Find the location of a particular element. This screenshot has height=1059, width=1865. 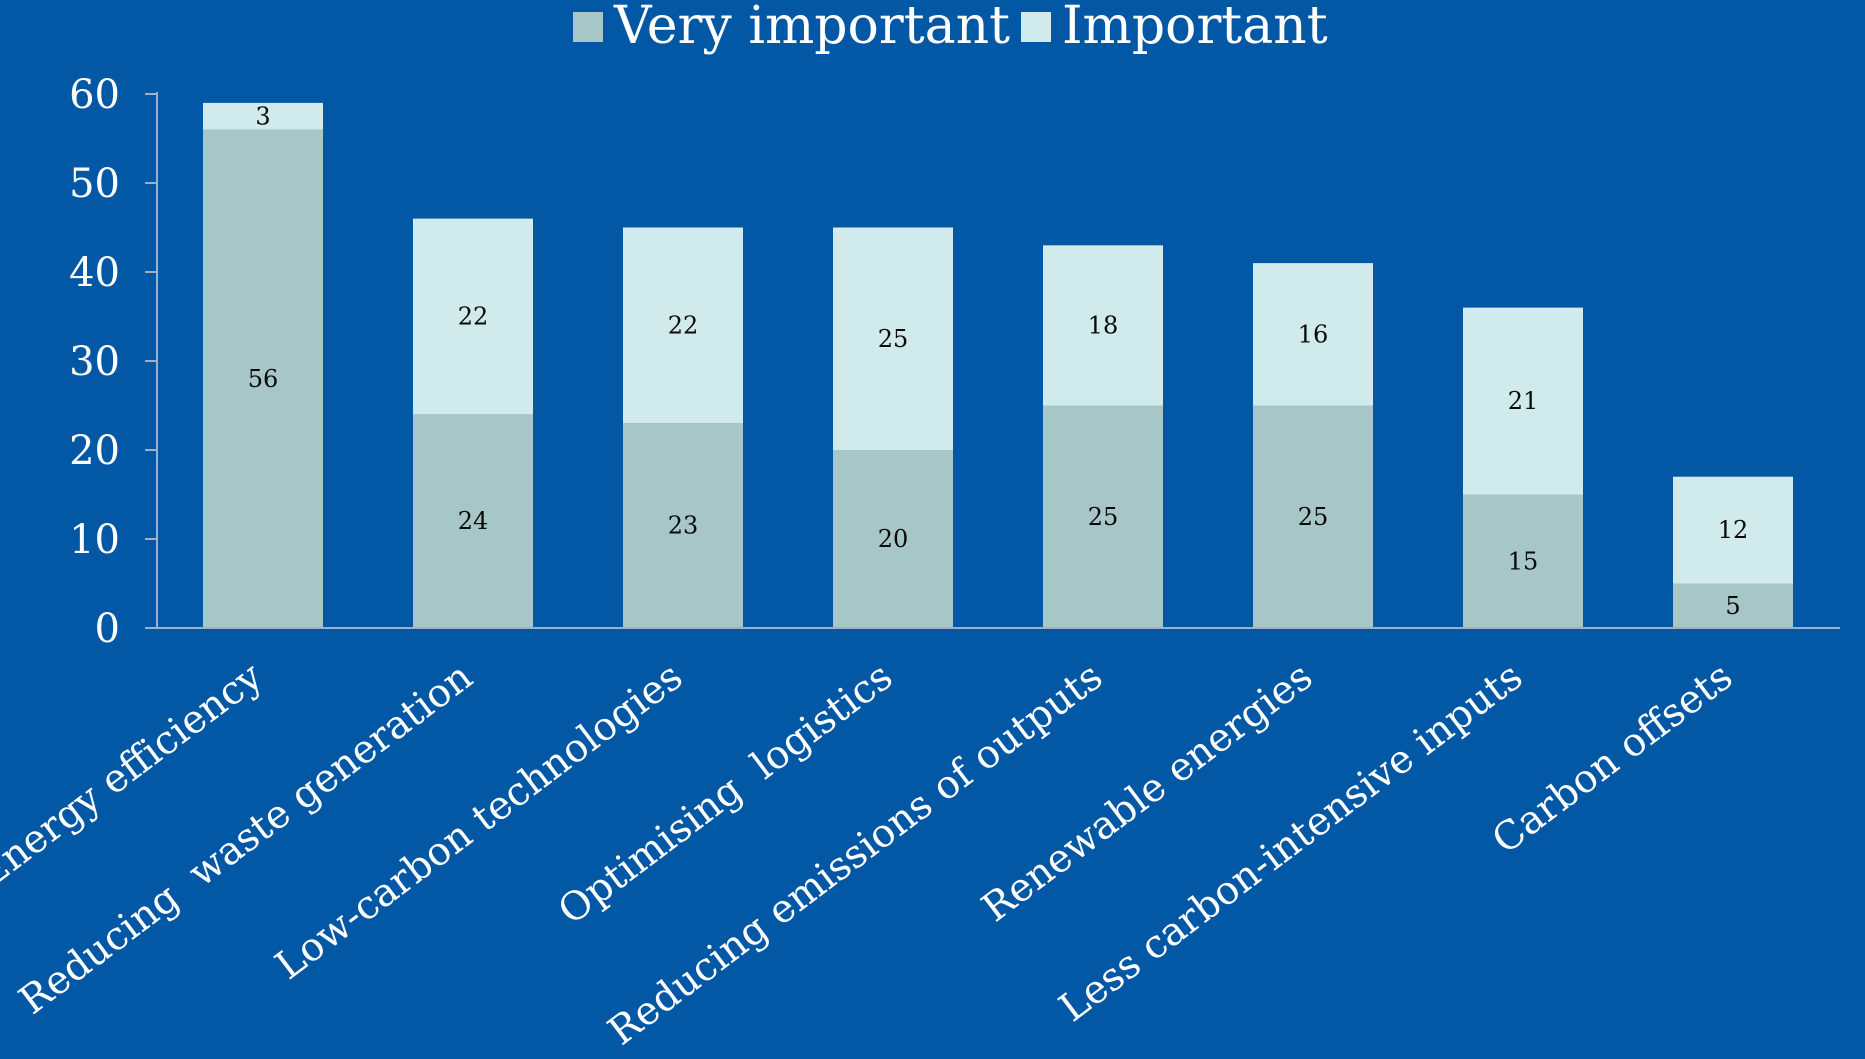

data-label-very-important-reducing-waste-generation: 24 is located at coordinates (473, 521).